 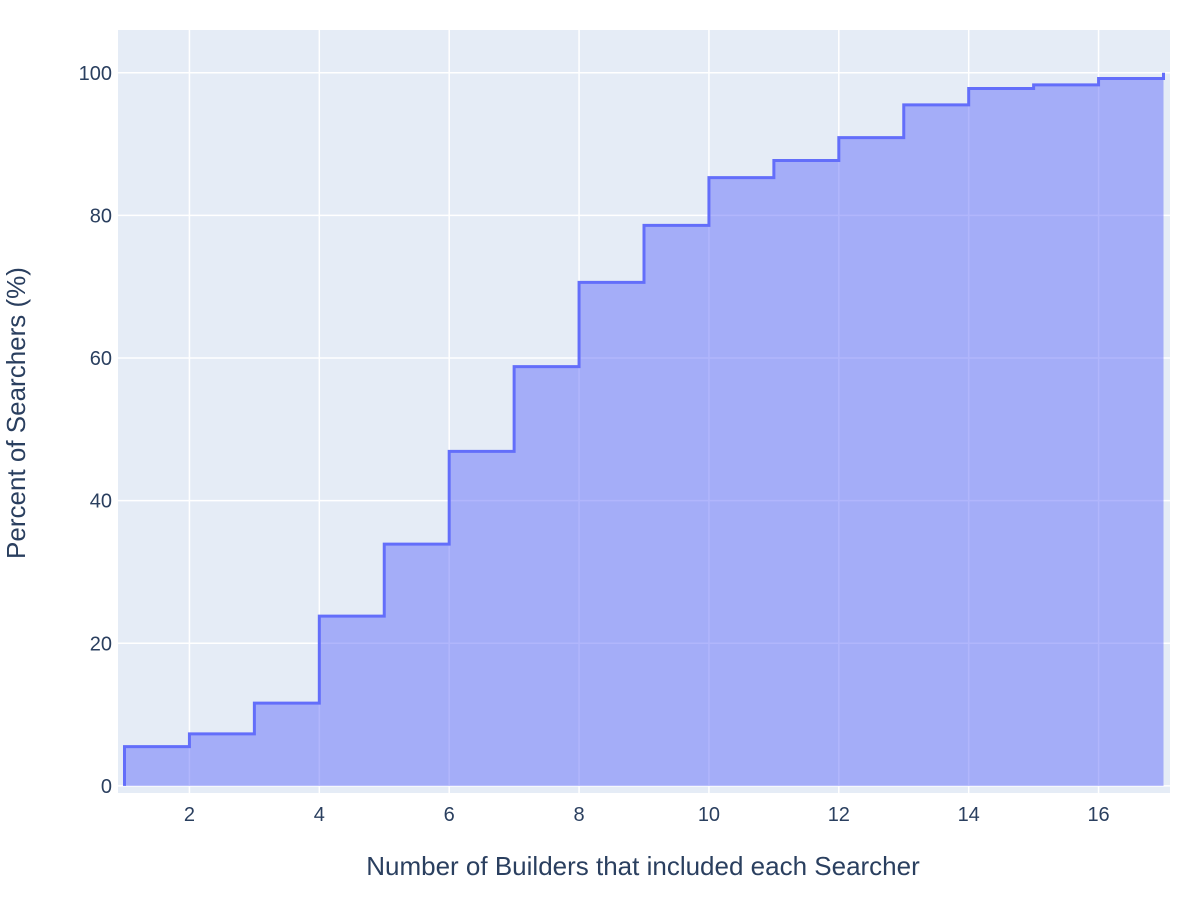 I want to click on y-axis-title: Percent of Searchers (%), so click(x=16, y=413).